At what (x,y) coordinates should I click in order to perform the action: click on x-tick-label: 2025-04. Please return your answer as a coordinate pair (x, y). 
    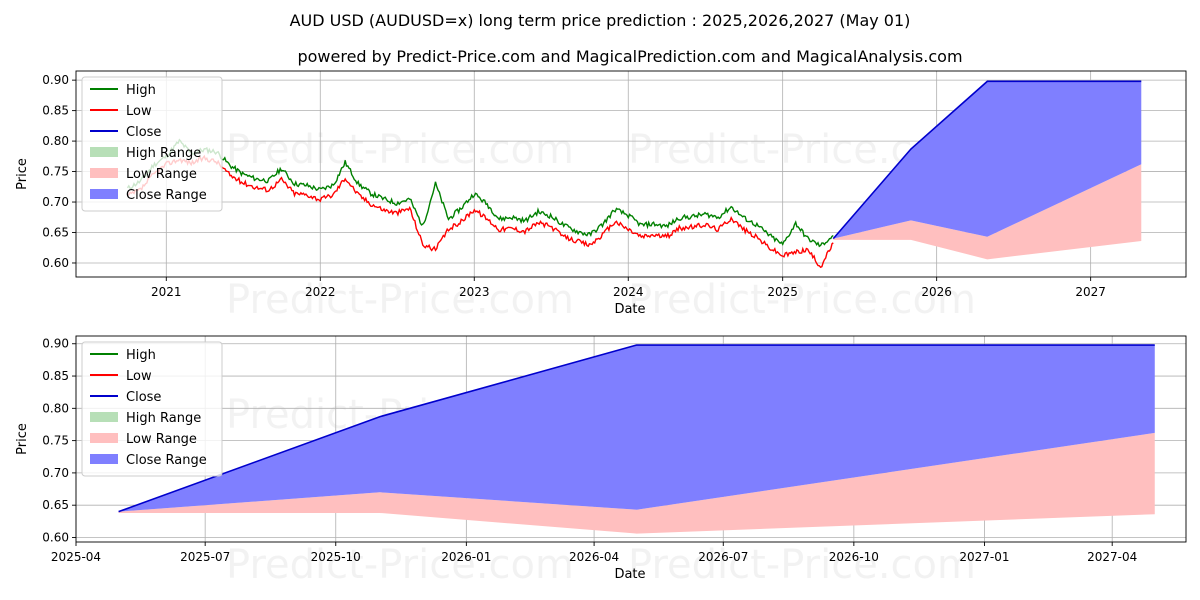
    Looking at the image, I should click on (76, 557).